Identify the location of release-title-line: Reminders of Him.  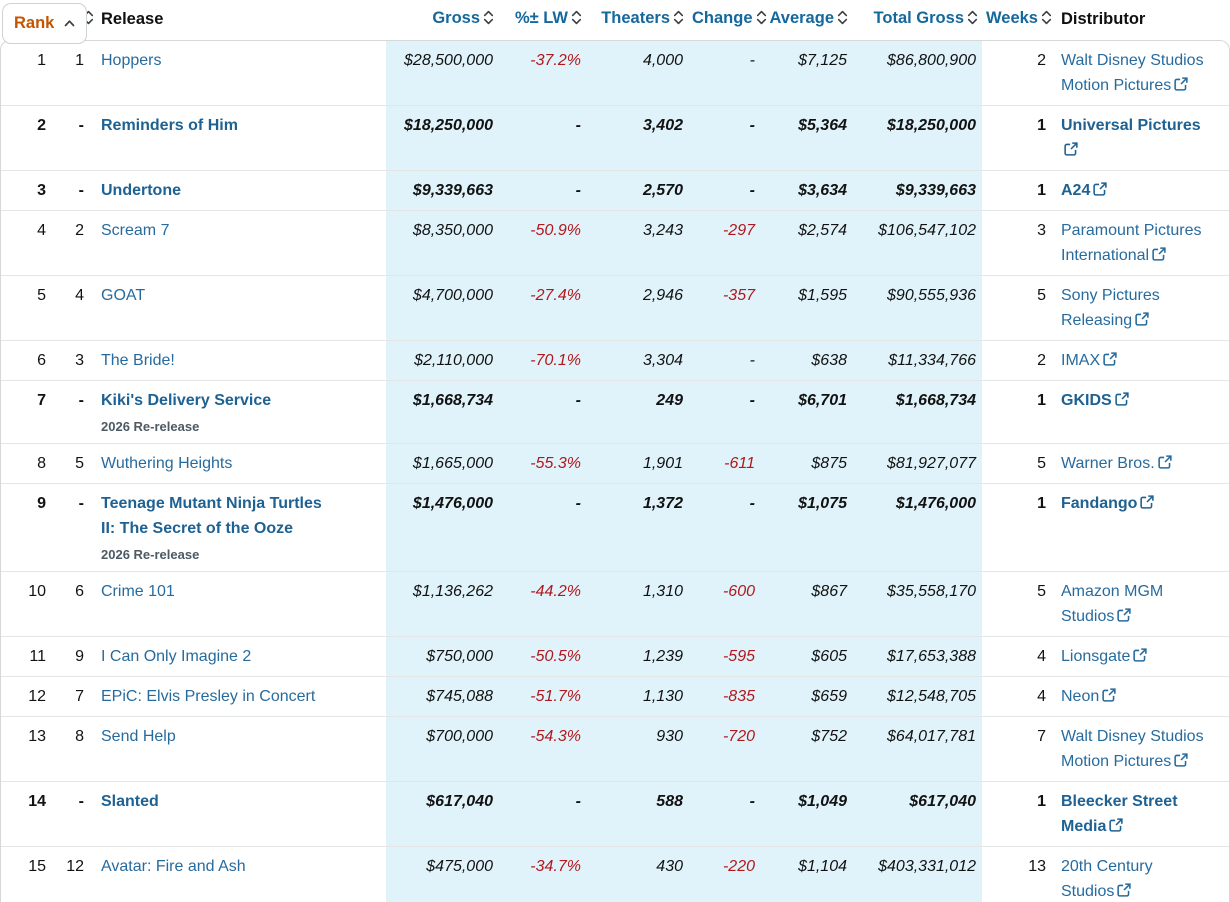
(169, 125).